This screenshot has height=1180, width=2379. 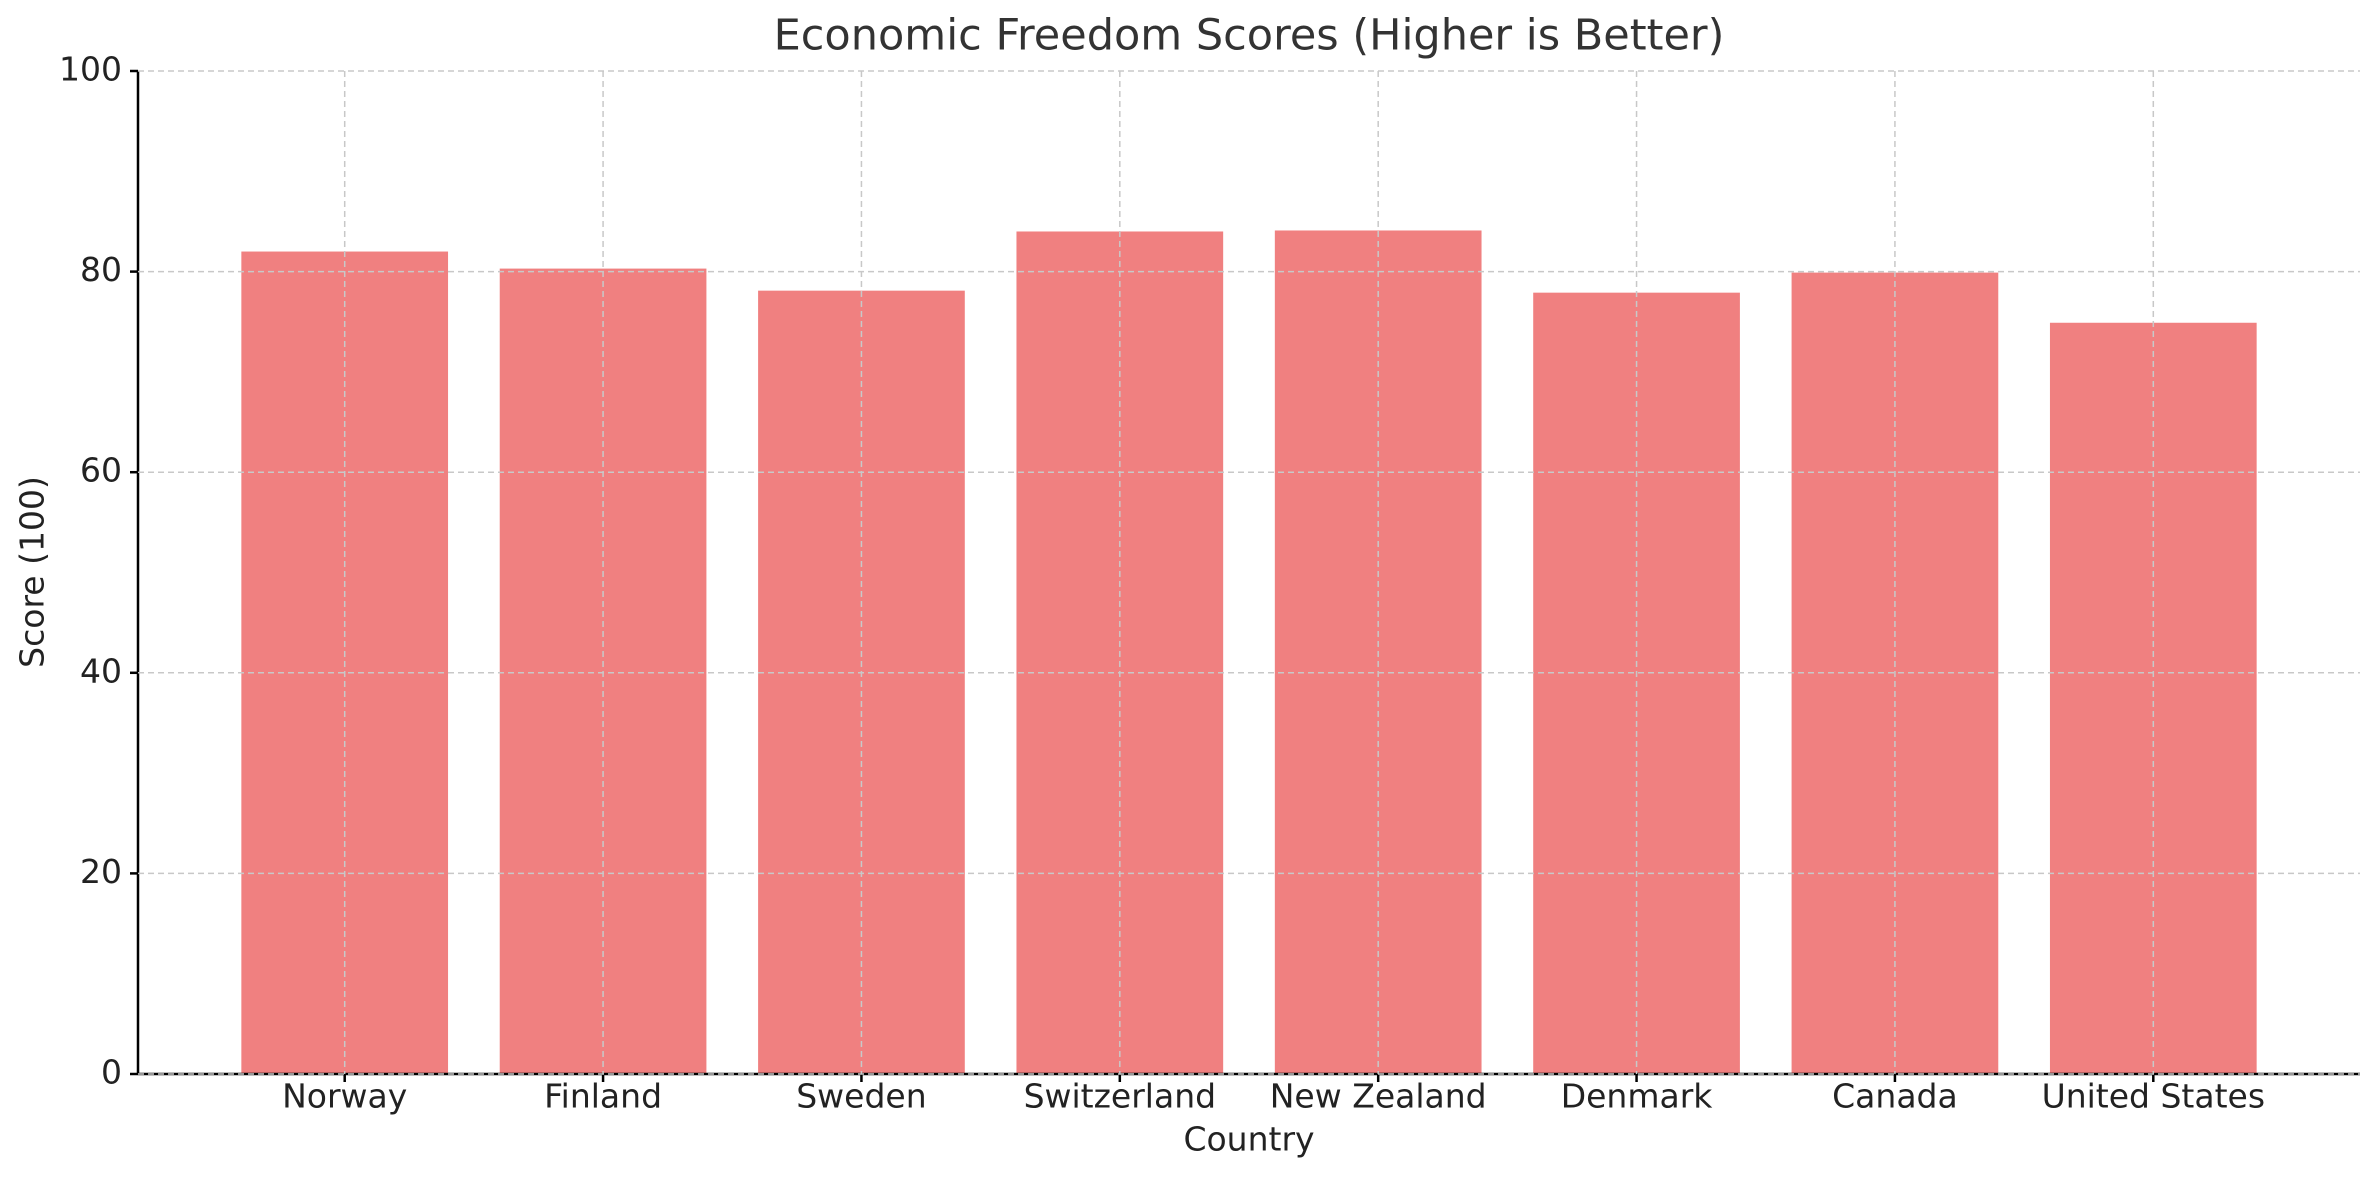 What do you see at coordinates (101, 470) in the screenshot?
I see `y-tick-label: 60` at bounding box center [101, 470].